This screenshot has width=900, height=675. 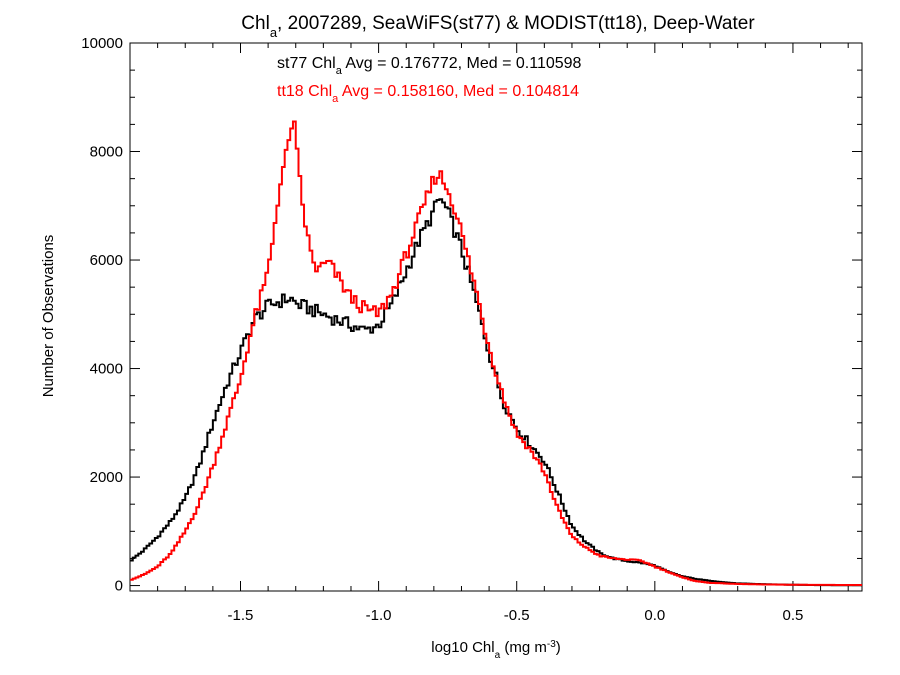 I want to click on y-tick-label: 4000, so click(x=106, y=369).